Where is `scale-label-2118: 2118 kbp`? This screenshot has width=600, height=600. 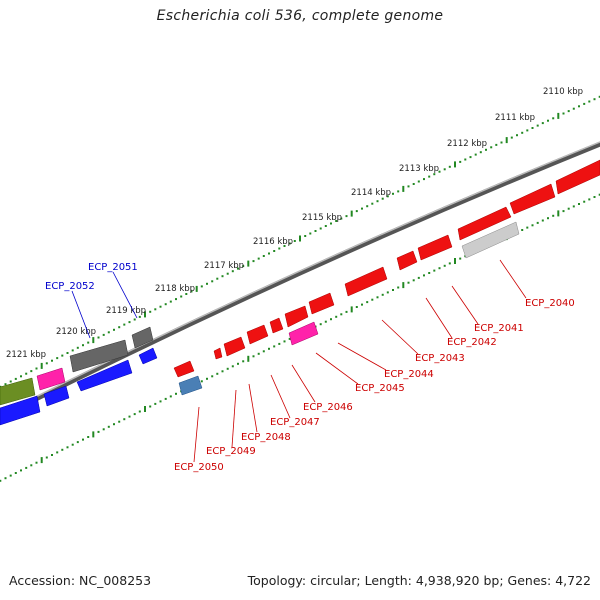 scale-label-2118: 2118 kbp is located at coordinates (175, 289).